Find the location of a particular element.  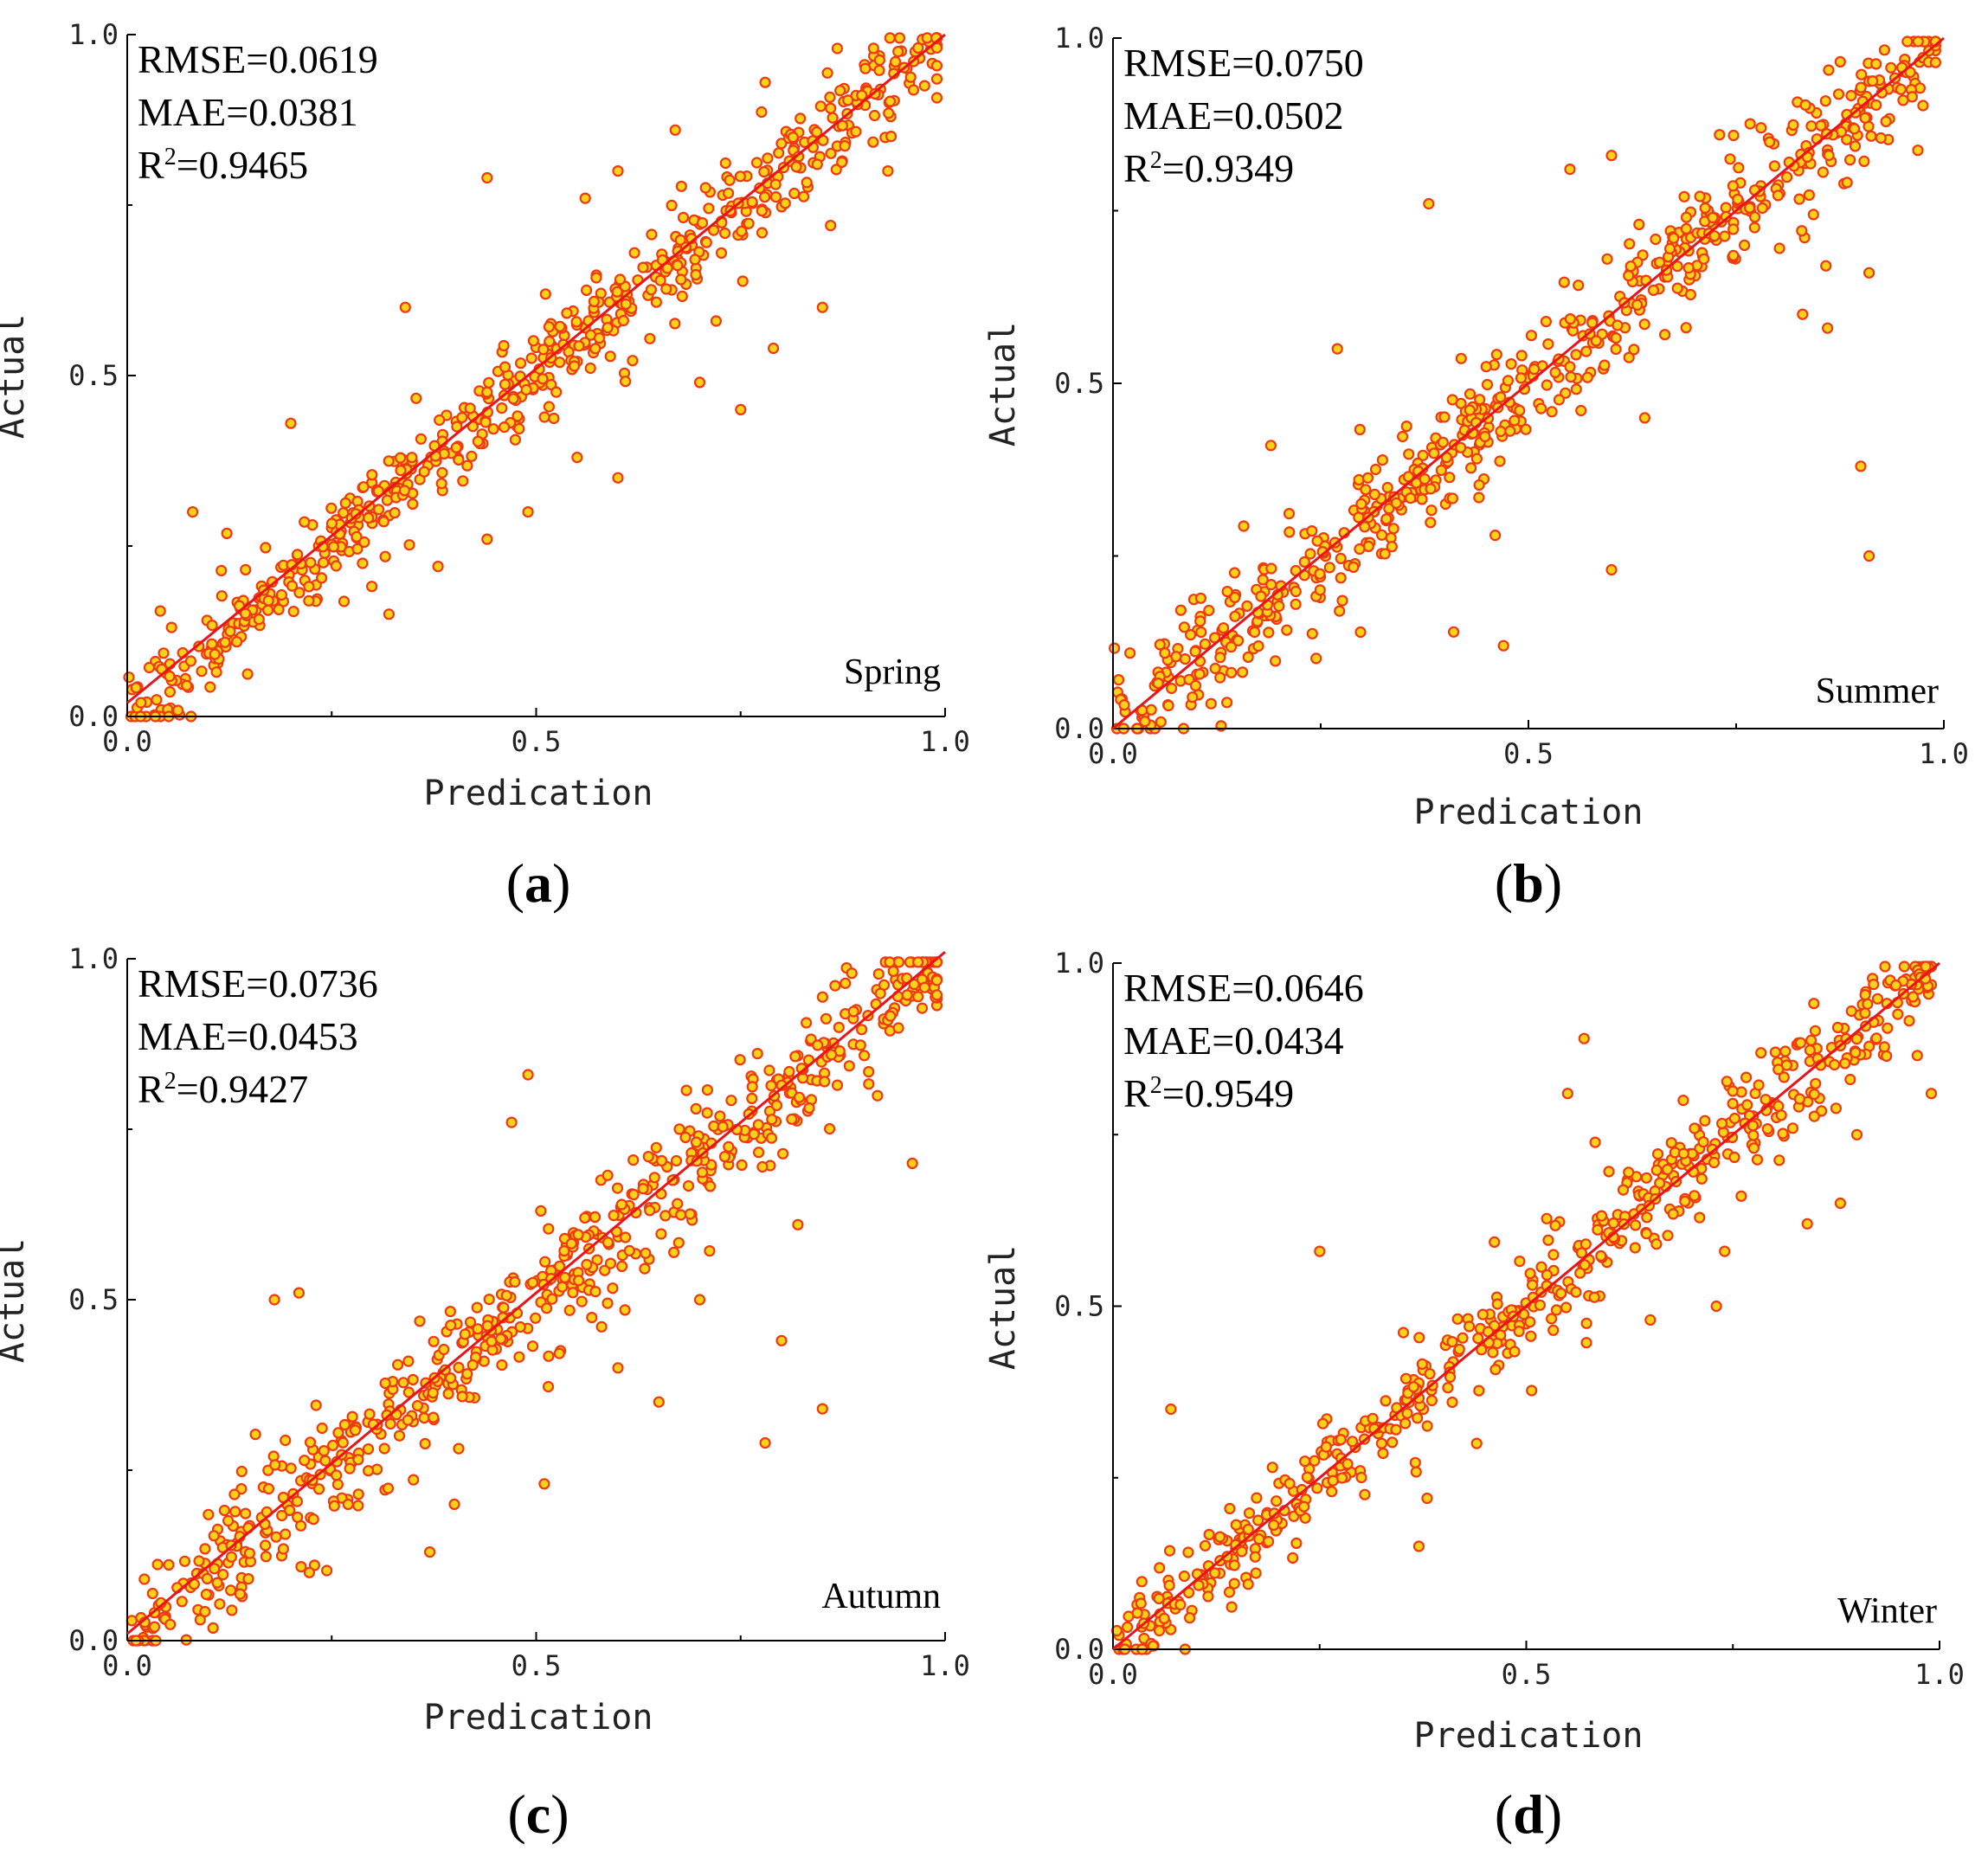

season-label: Summer is located at coordinates (1877, 691).